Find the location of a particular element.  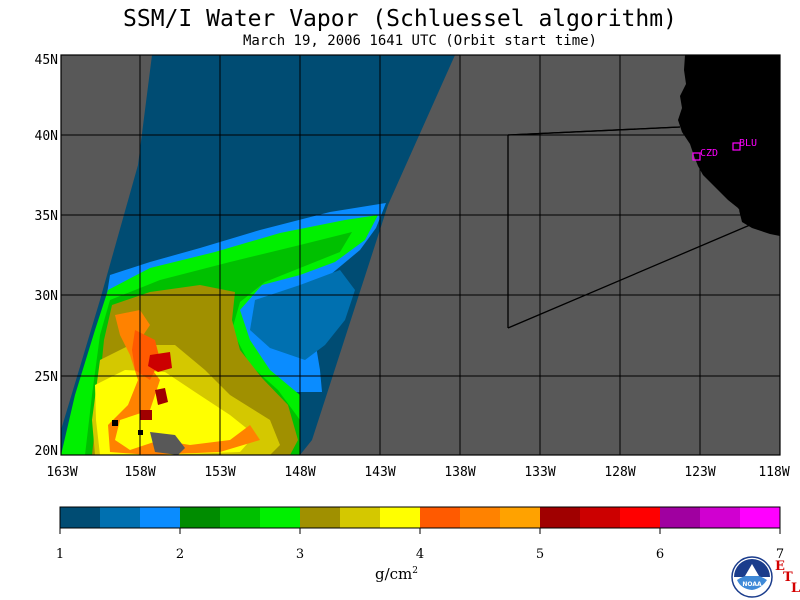

wv-band-5-c is located at coordinates (146, 415).